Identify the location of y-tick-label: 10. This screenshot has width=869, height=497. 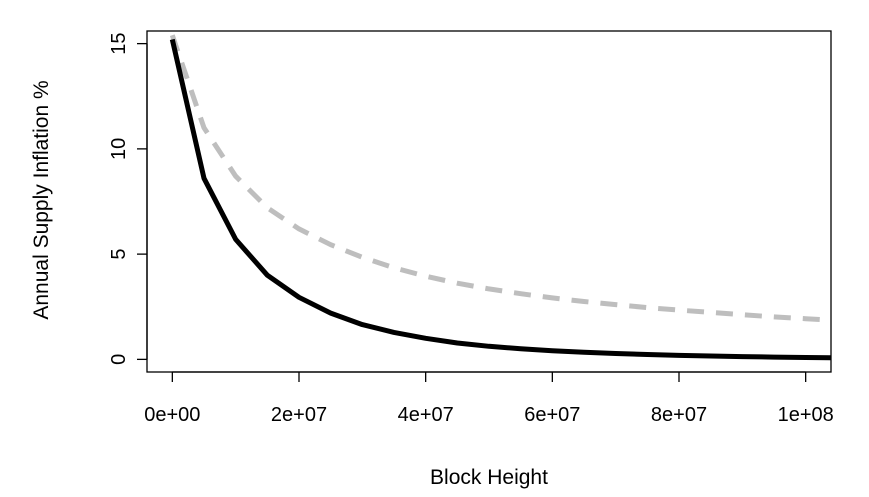
(119, 149).